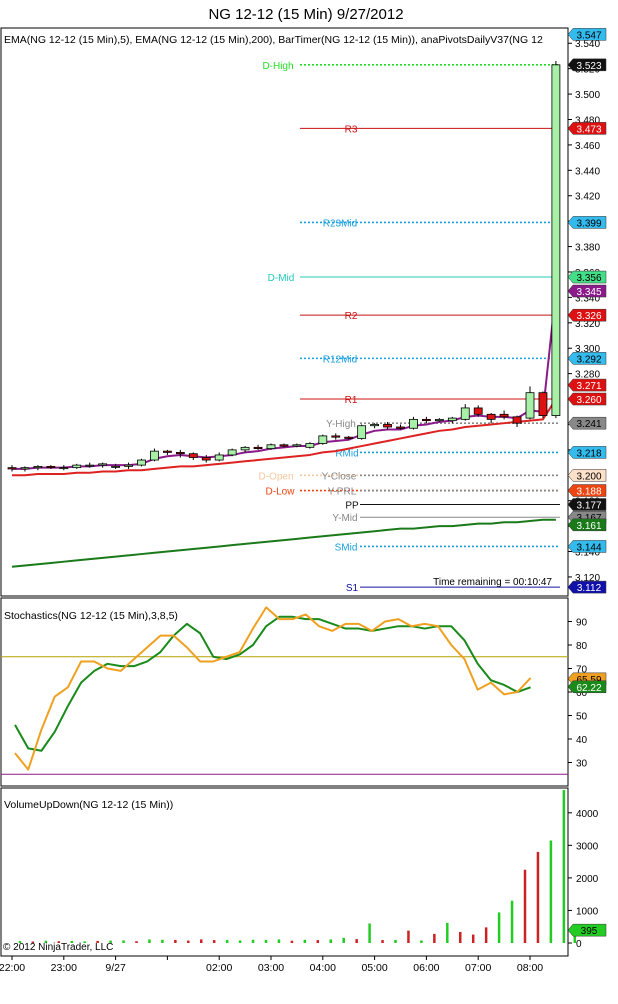 Image resolution: width=618 pixels, height=1004 pixels. I want to click on pivot-label-r1: R1, so click(351, 400).